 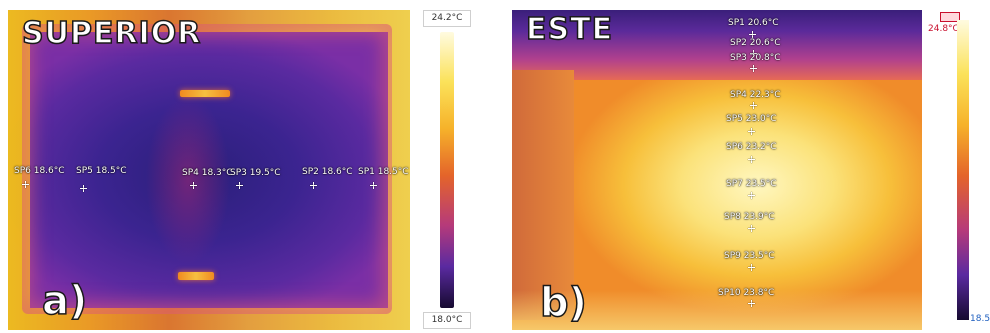 What do you see at coordinates (751, 303) in the screenshot?
I see `spot-marker-sp10` at bounding box center [751, 303].